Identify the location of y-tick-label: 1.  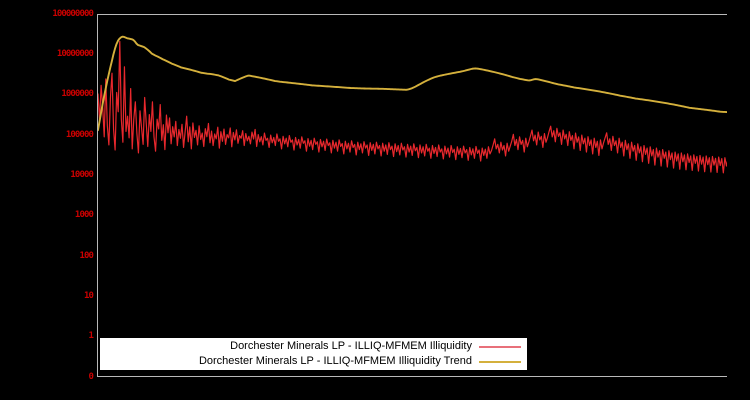
(90, 336).